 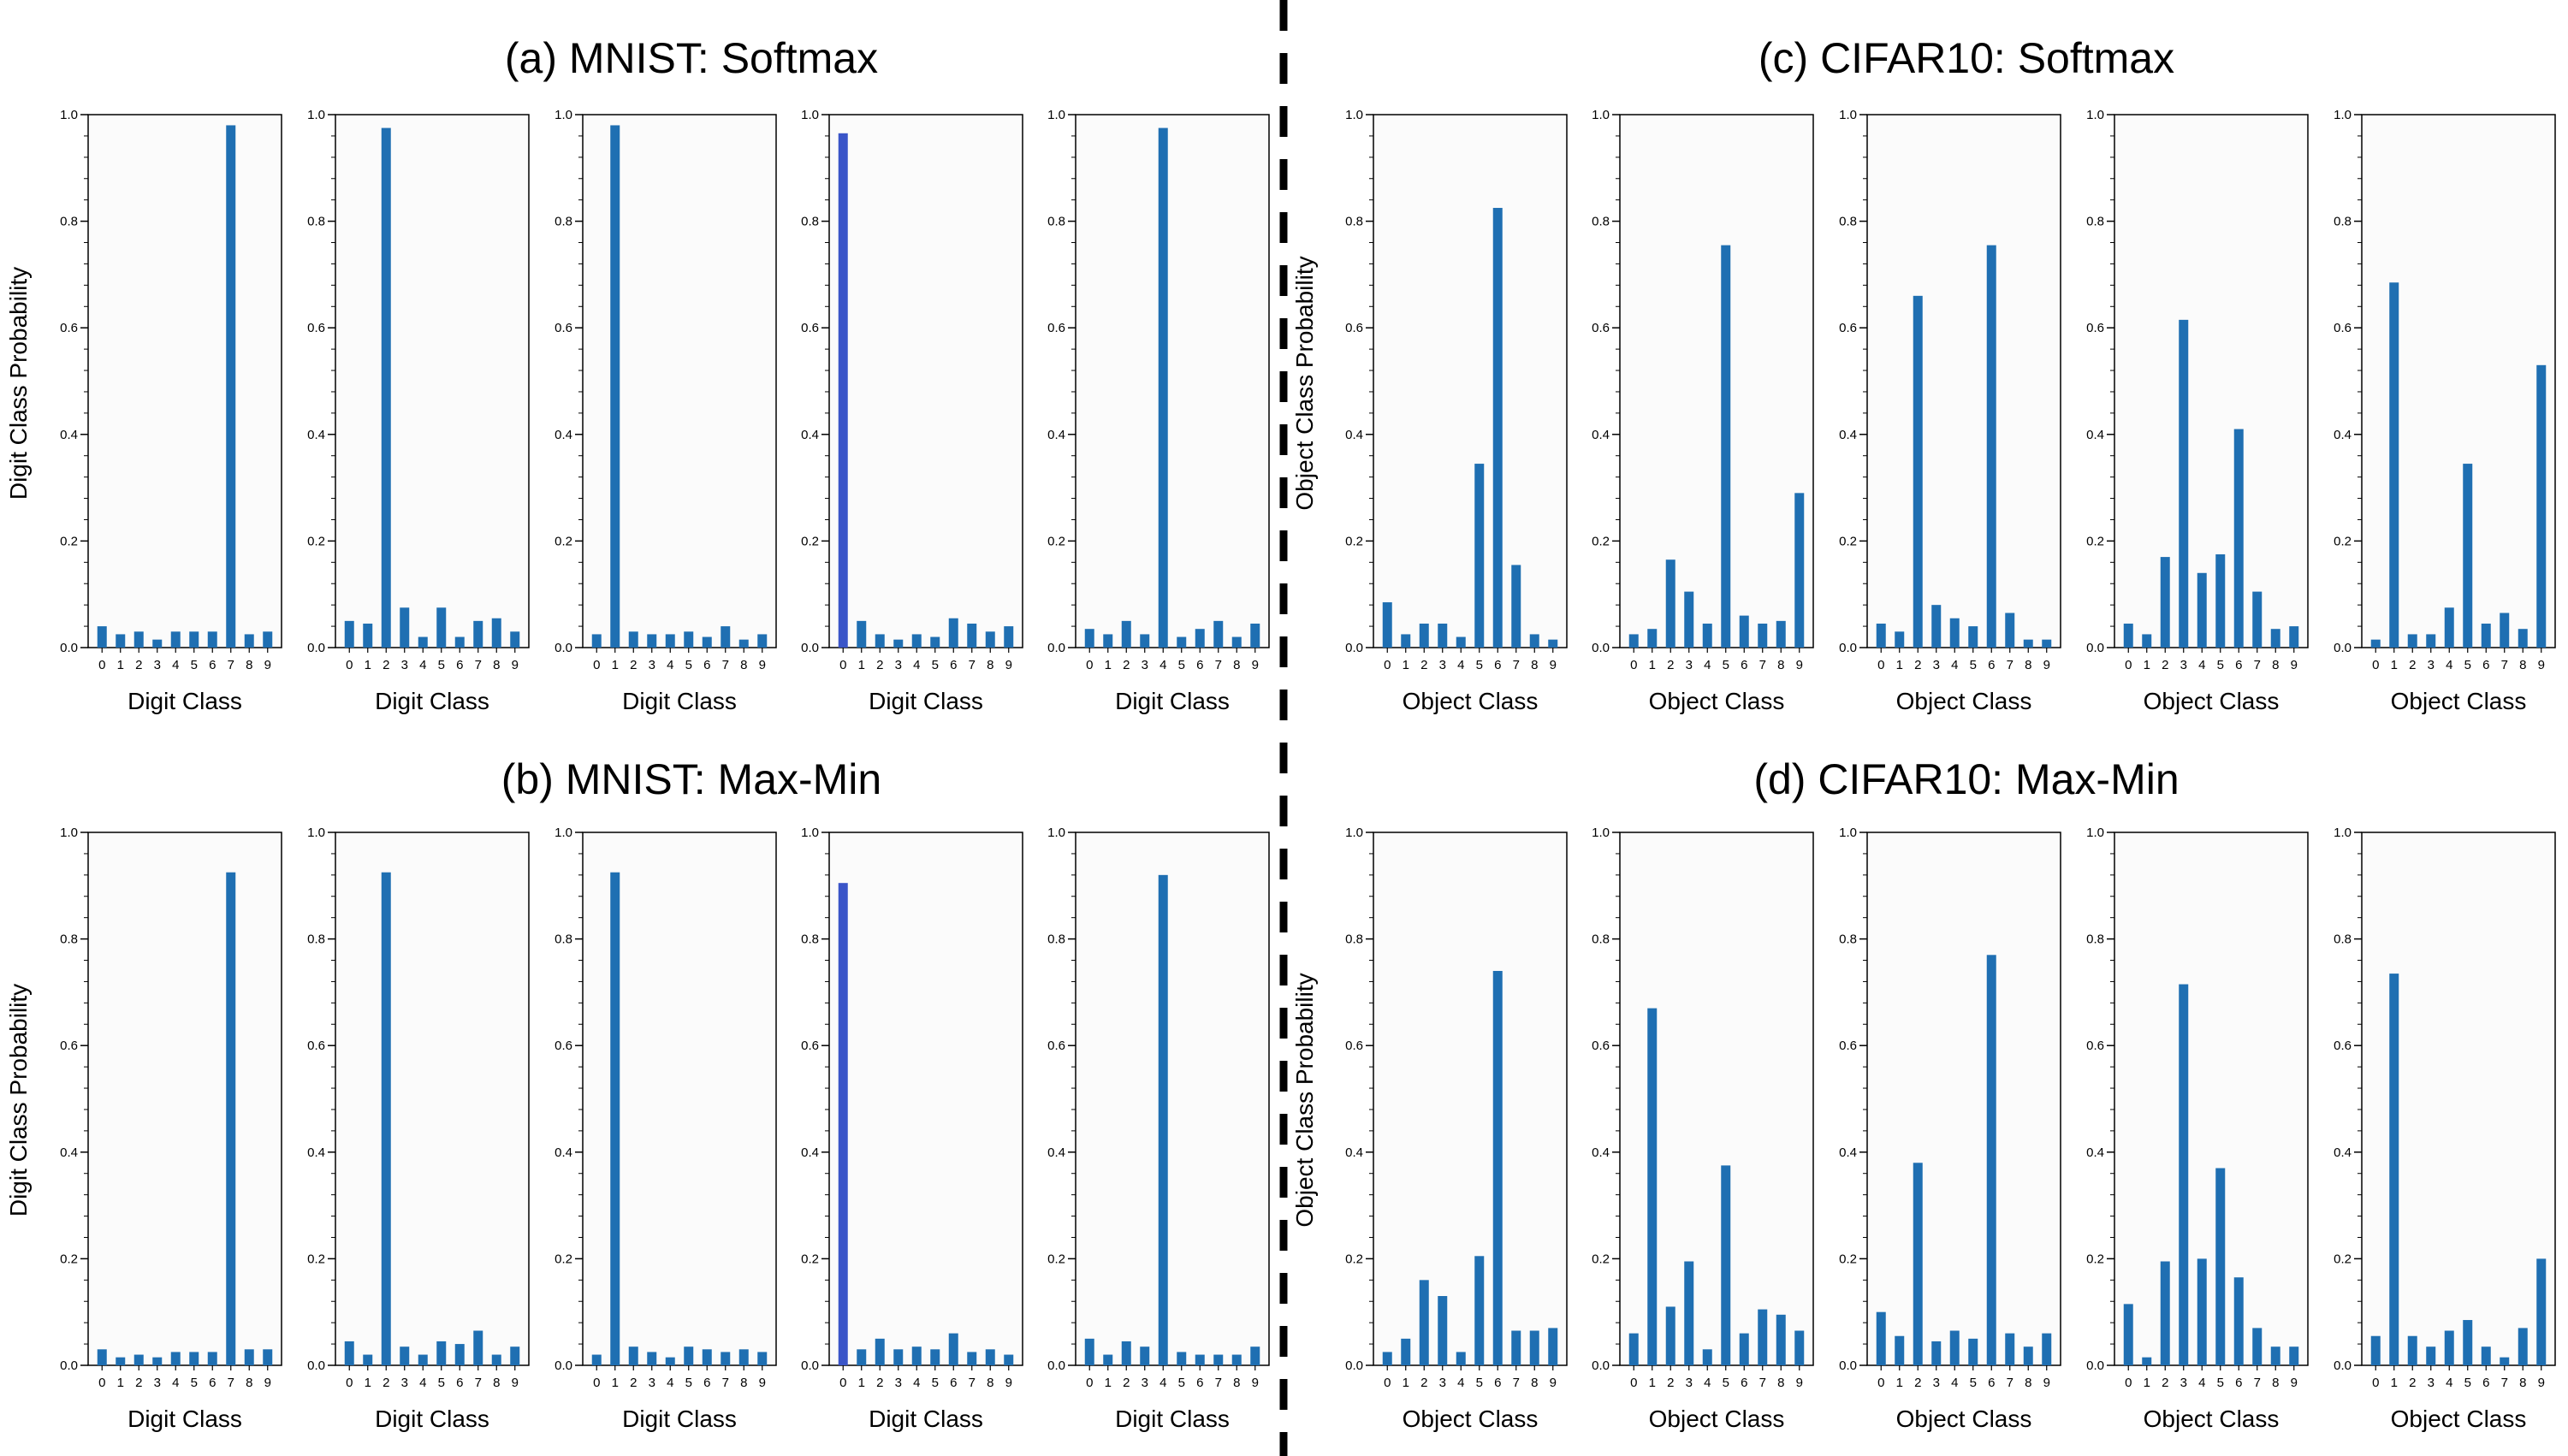 What do you see at coordinates (1172, 381) in the screenshot?
I see `plot-area` at bounding box center [1172, 381].